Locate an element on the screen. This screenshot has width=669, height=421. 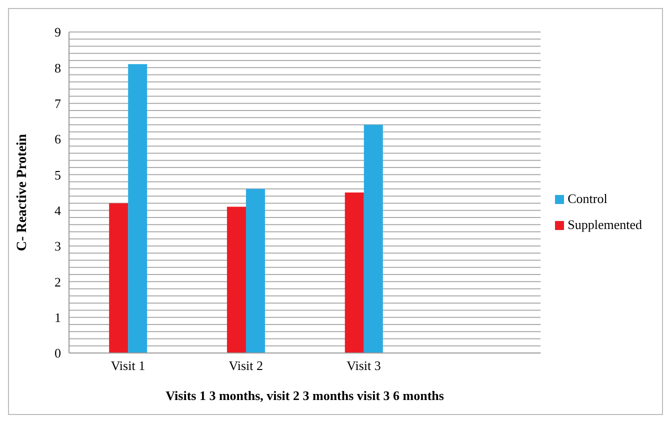
y-tick-label: 4 is located at coordinates (58, 210).